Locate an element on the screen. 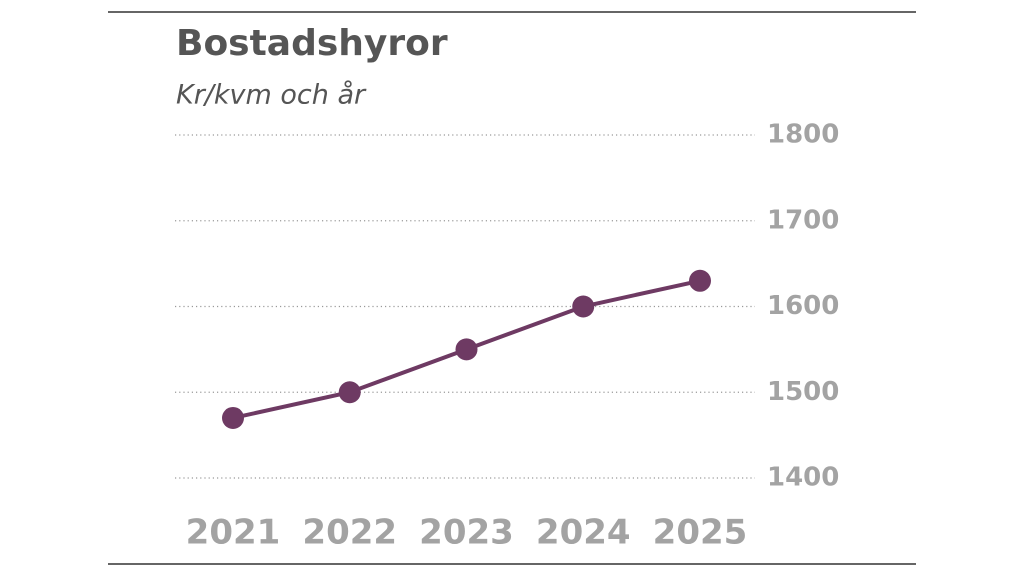  x-tick-label: 2022 is located at coordinates (349, 533).